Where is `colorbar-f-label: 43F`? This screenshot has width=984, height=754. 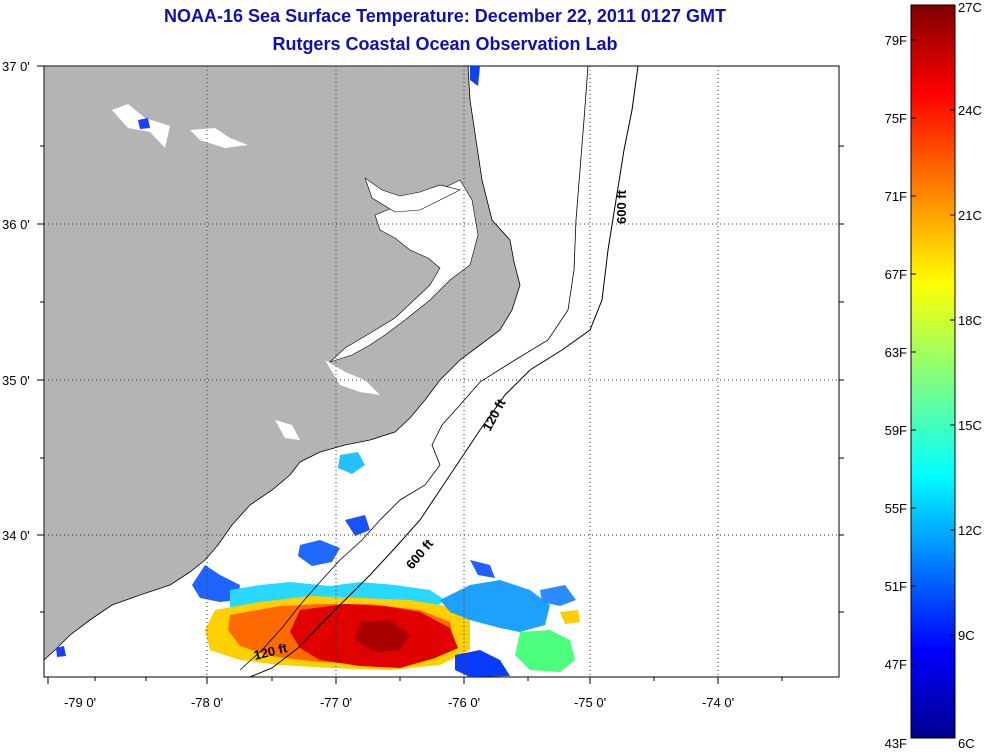 colorbar-f-label: 43F is located at coordinates (896, 743).